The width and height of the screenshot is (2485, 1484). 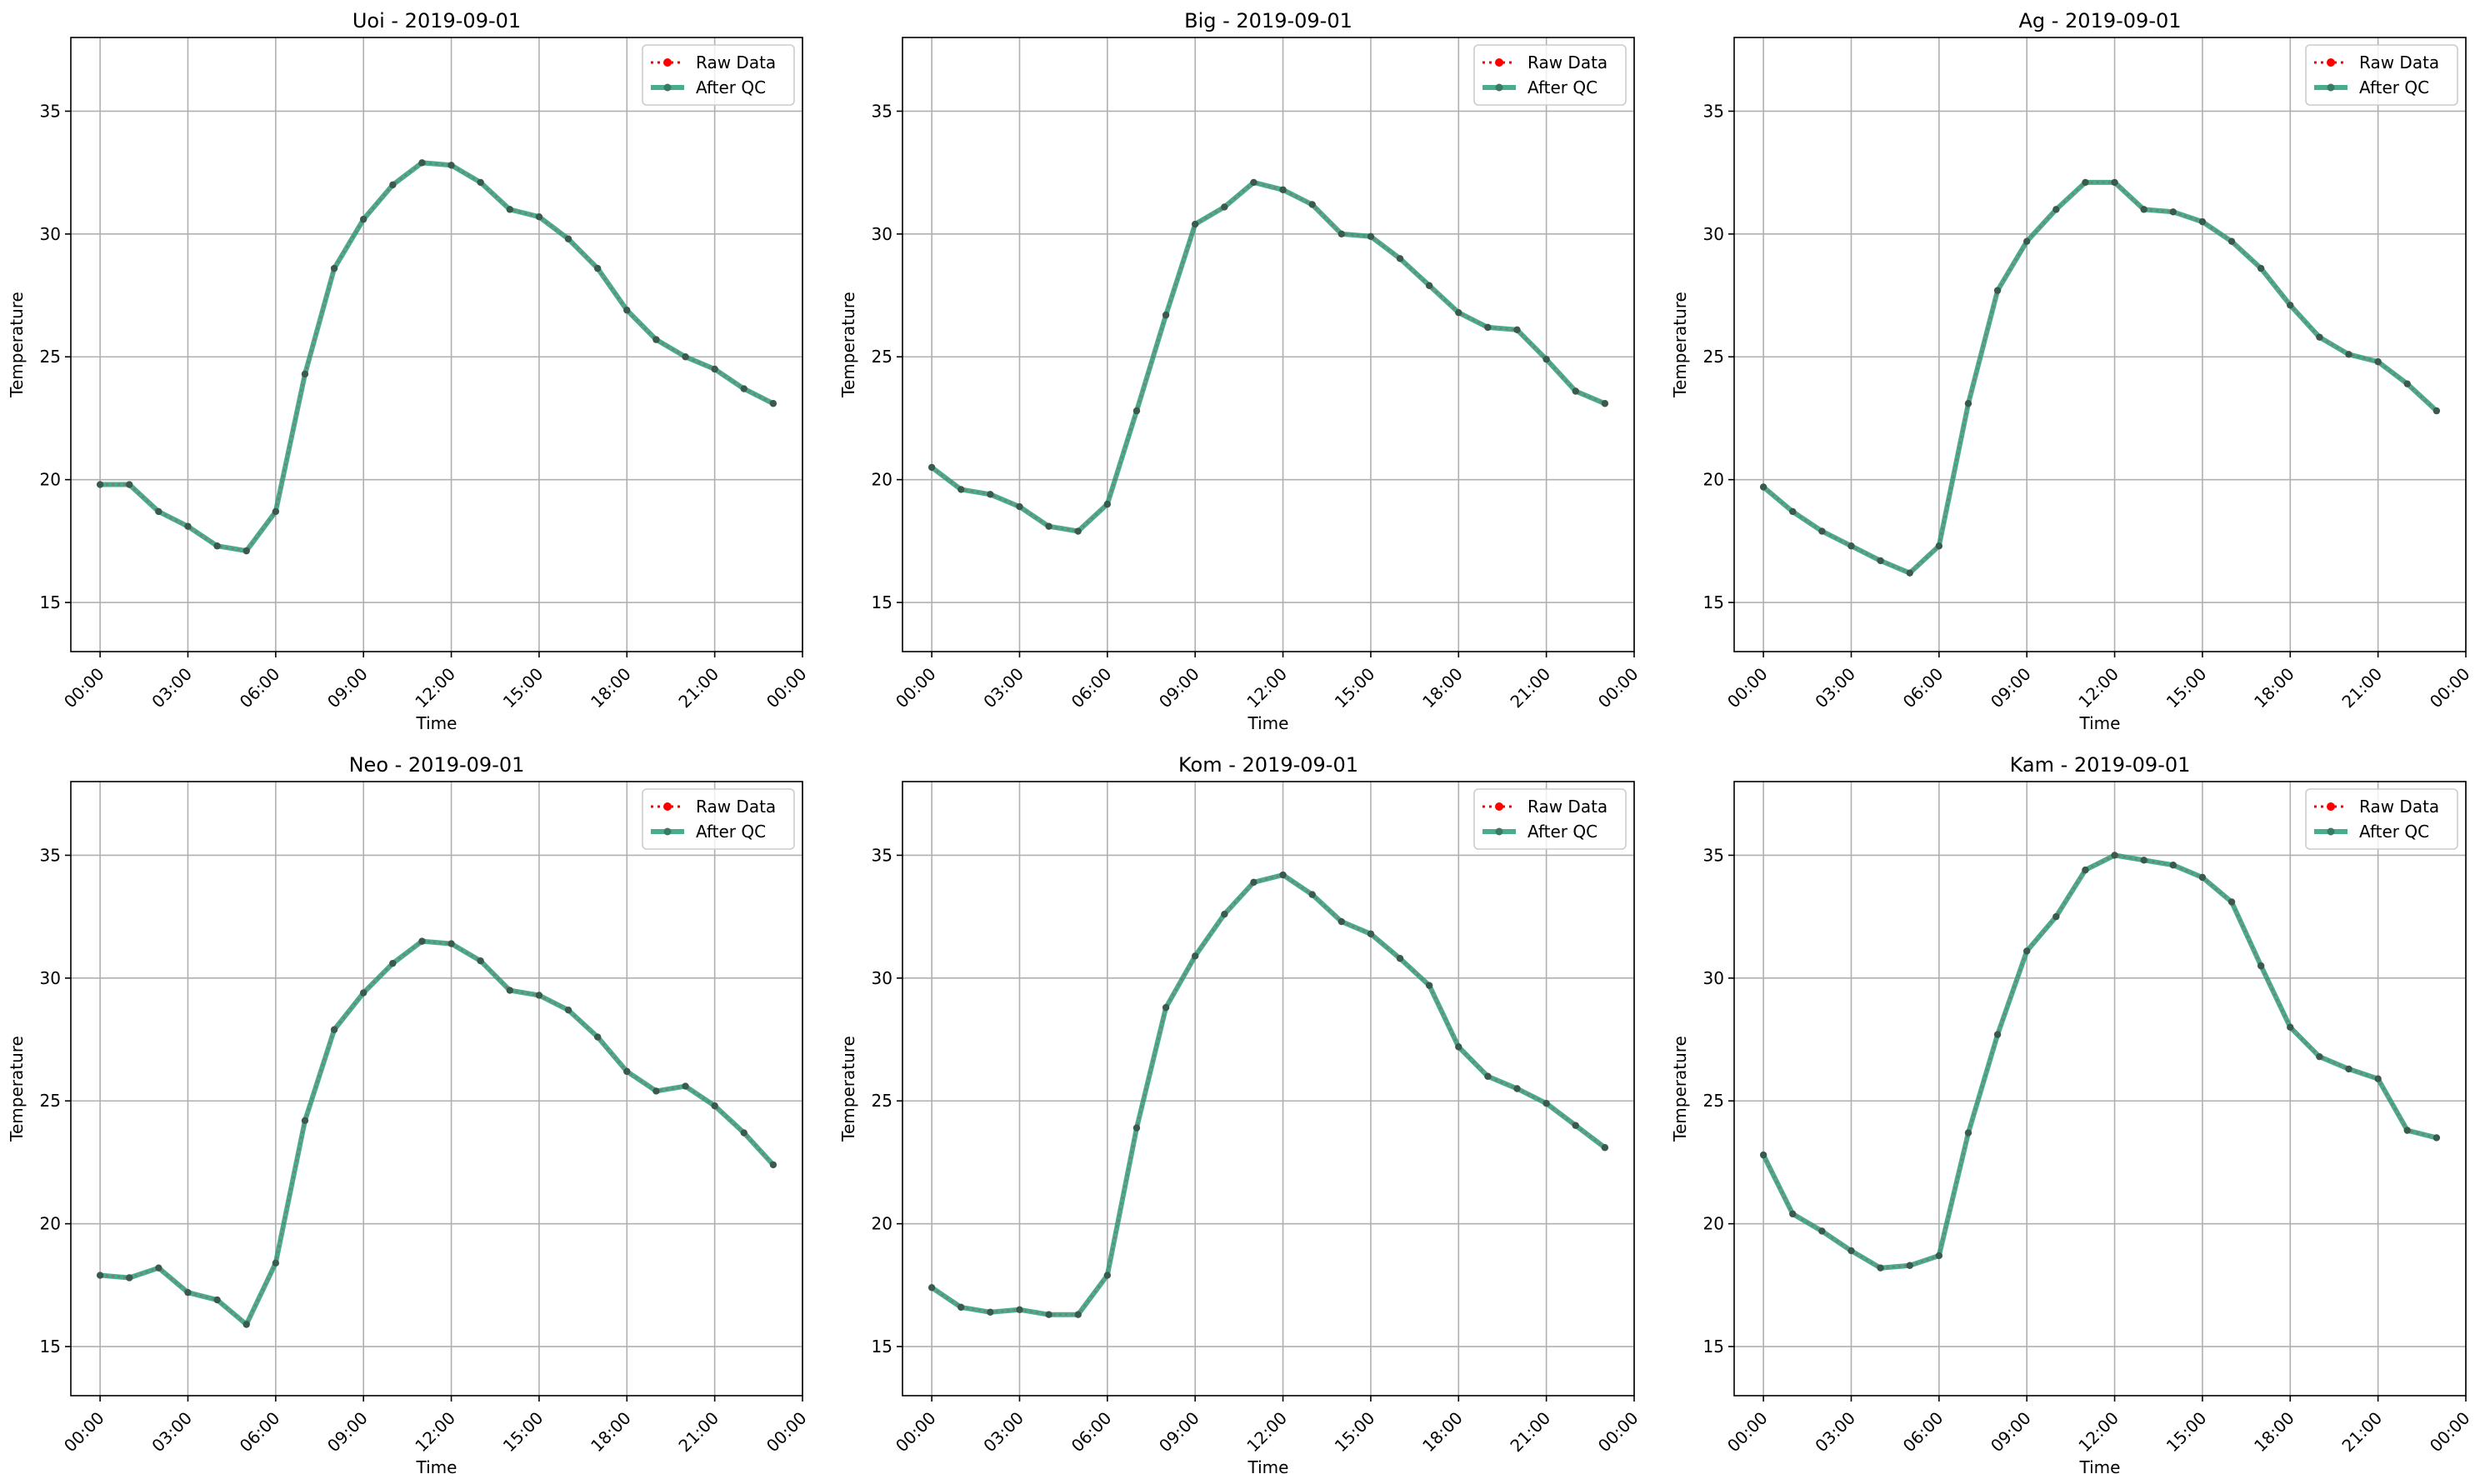 I want to click on legend-marker-after-qc, so click(x=667, y=87).